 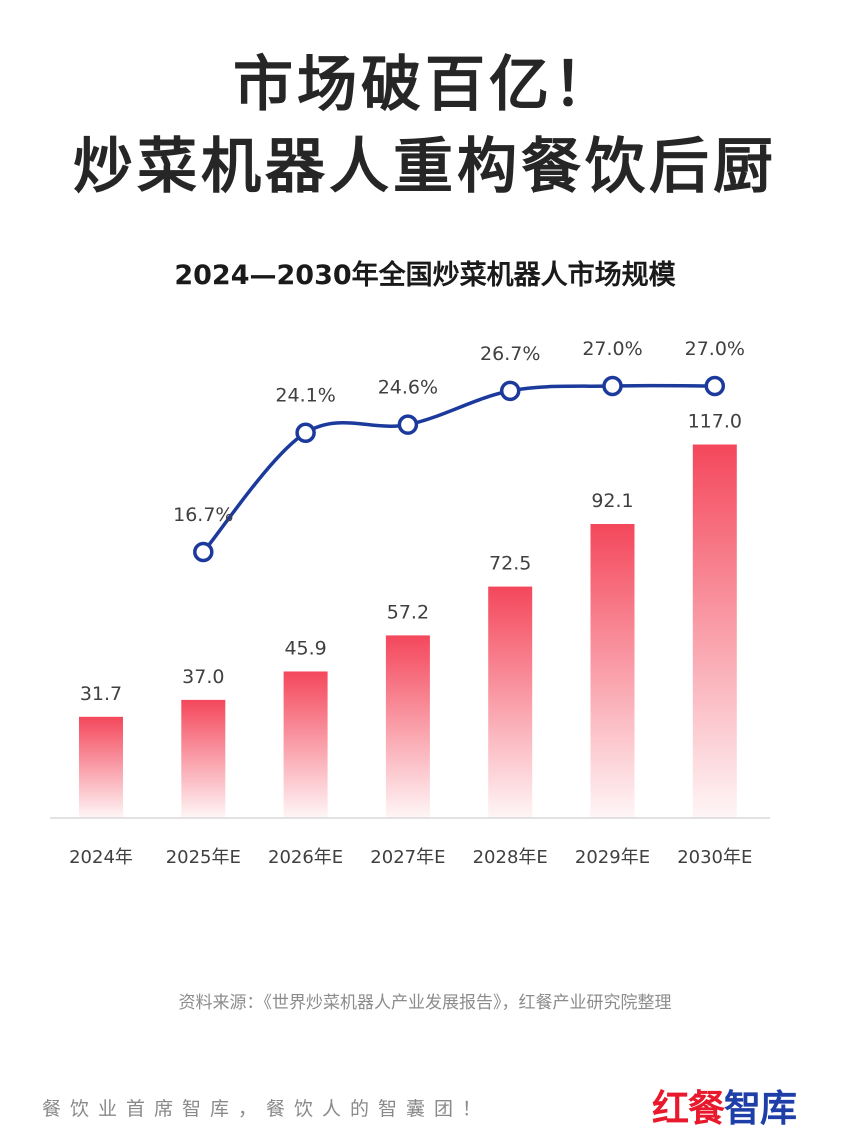 What do you see at coordinates (305, 648) in the screenshot?
I see `bar-value-label: 45.9` at bounding box center [305, 648].